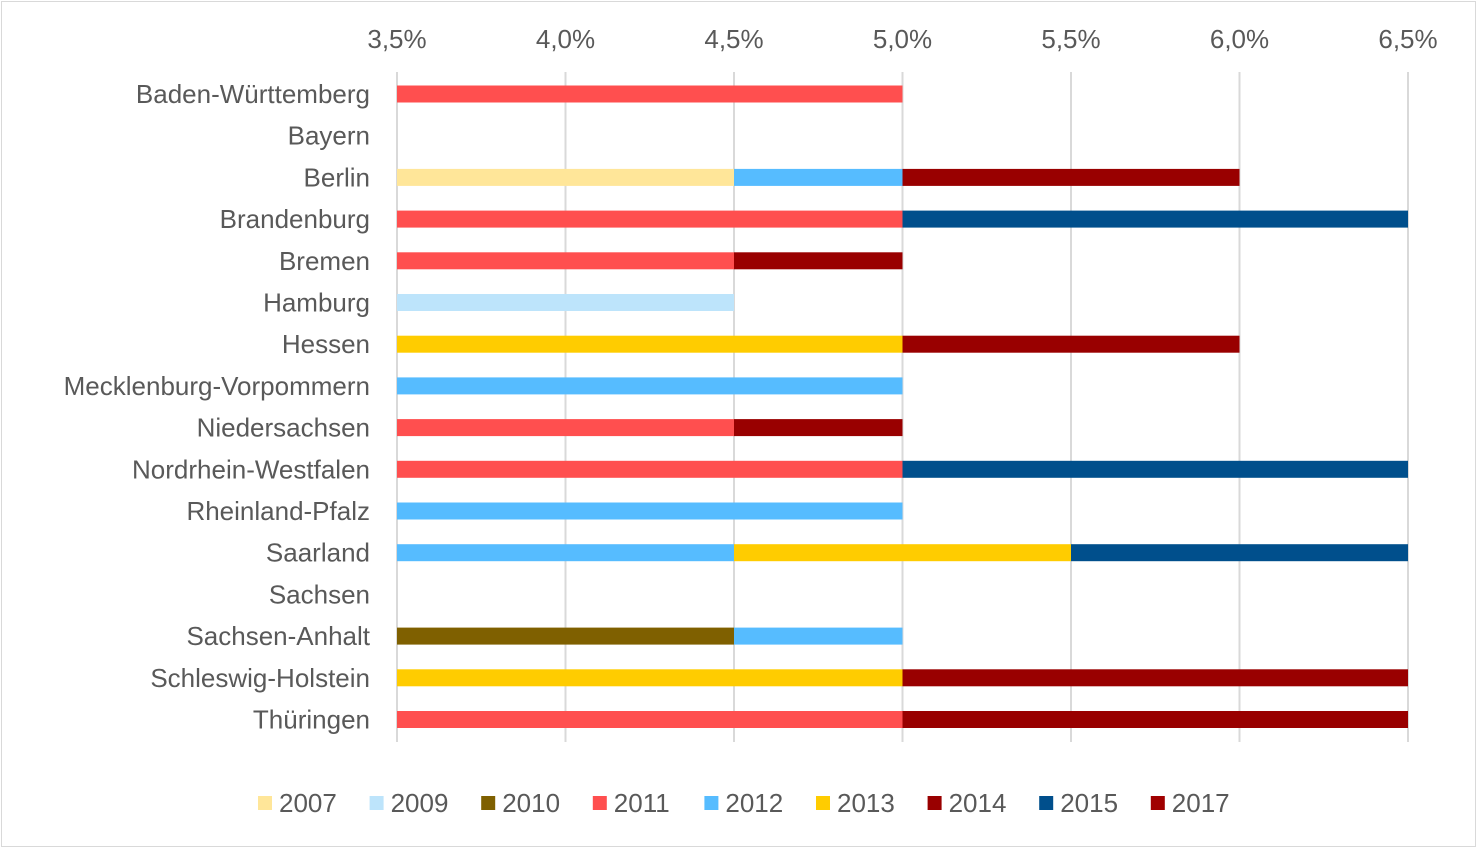 The image size is (1479, 850). I want to click on legend-label: 2012, so click(754, 803).